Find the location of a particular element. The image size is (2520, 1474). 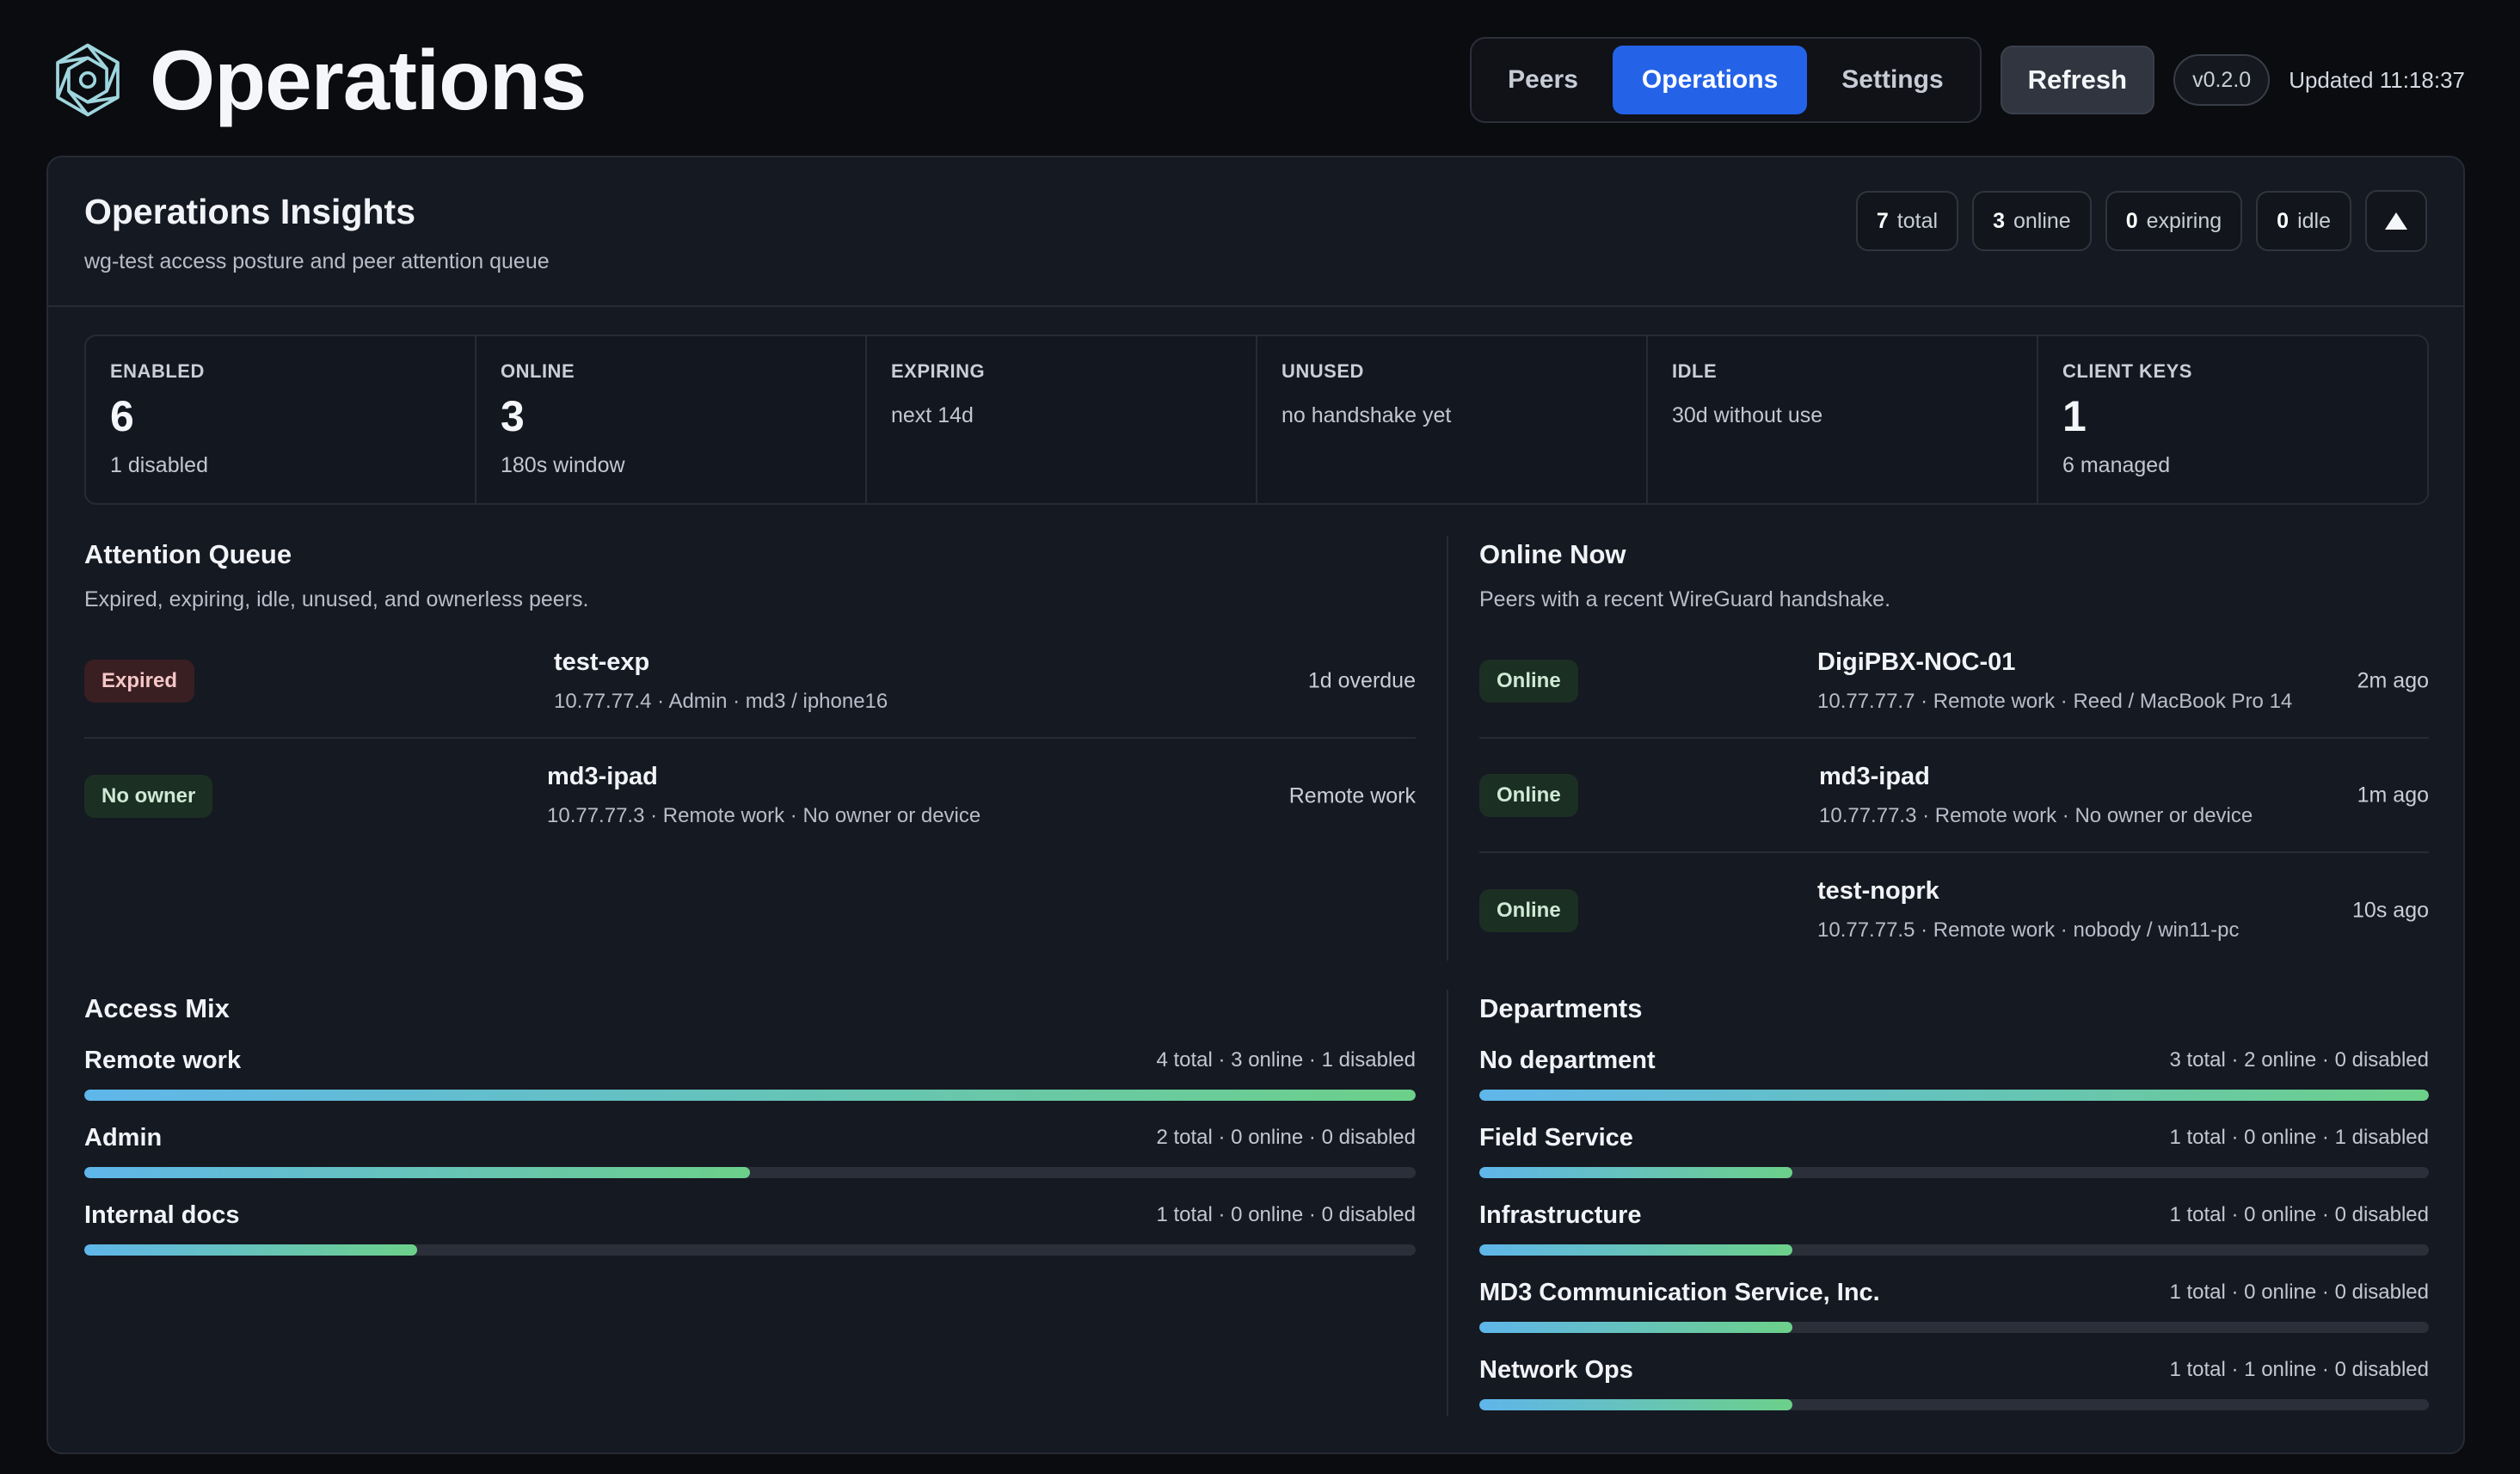

nav-tabs: Peers Operations Settings is located at coordinates (1726, 80).